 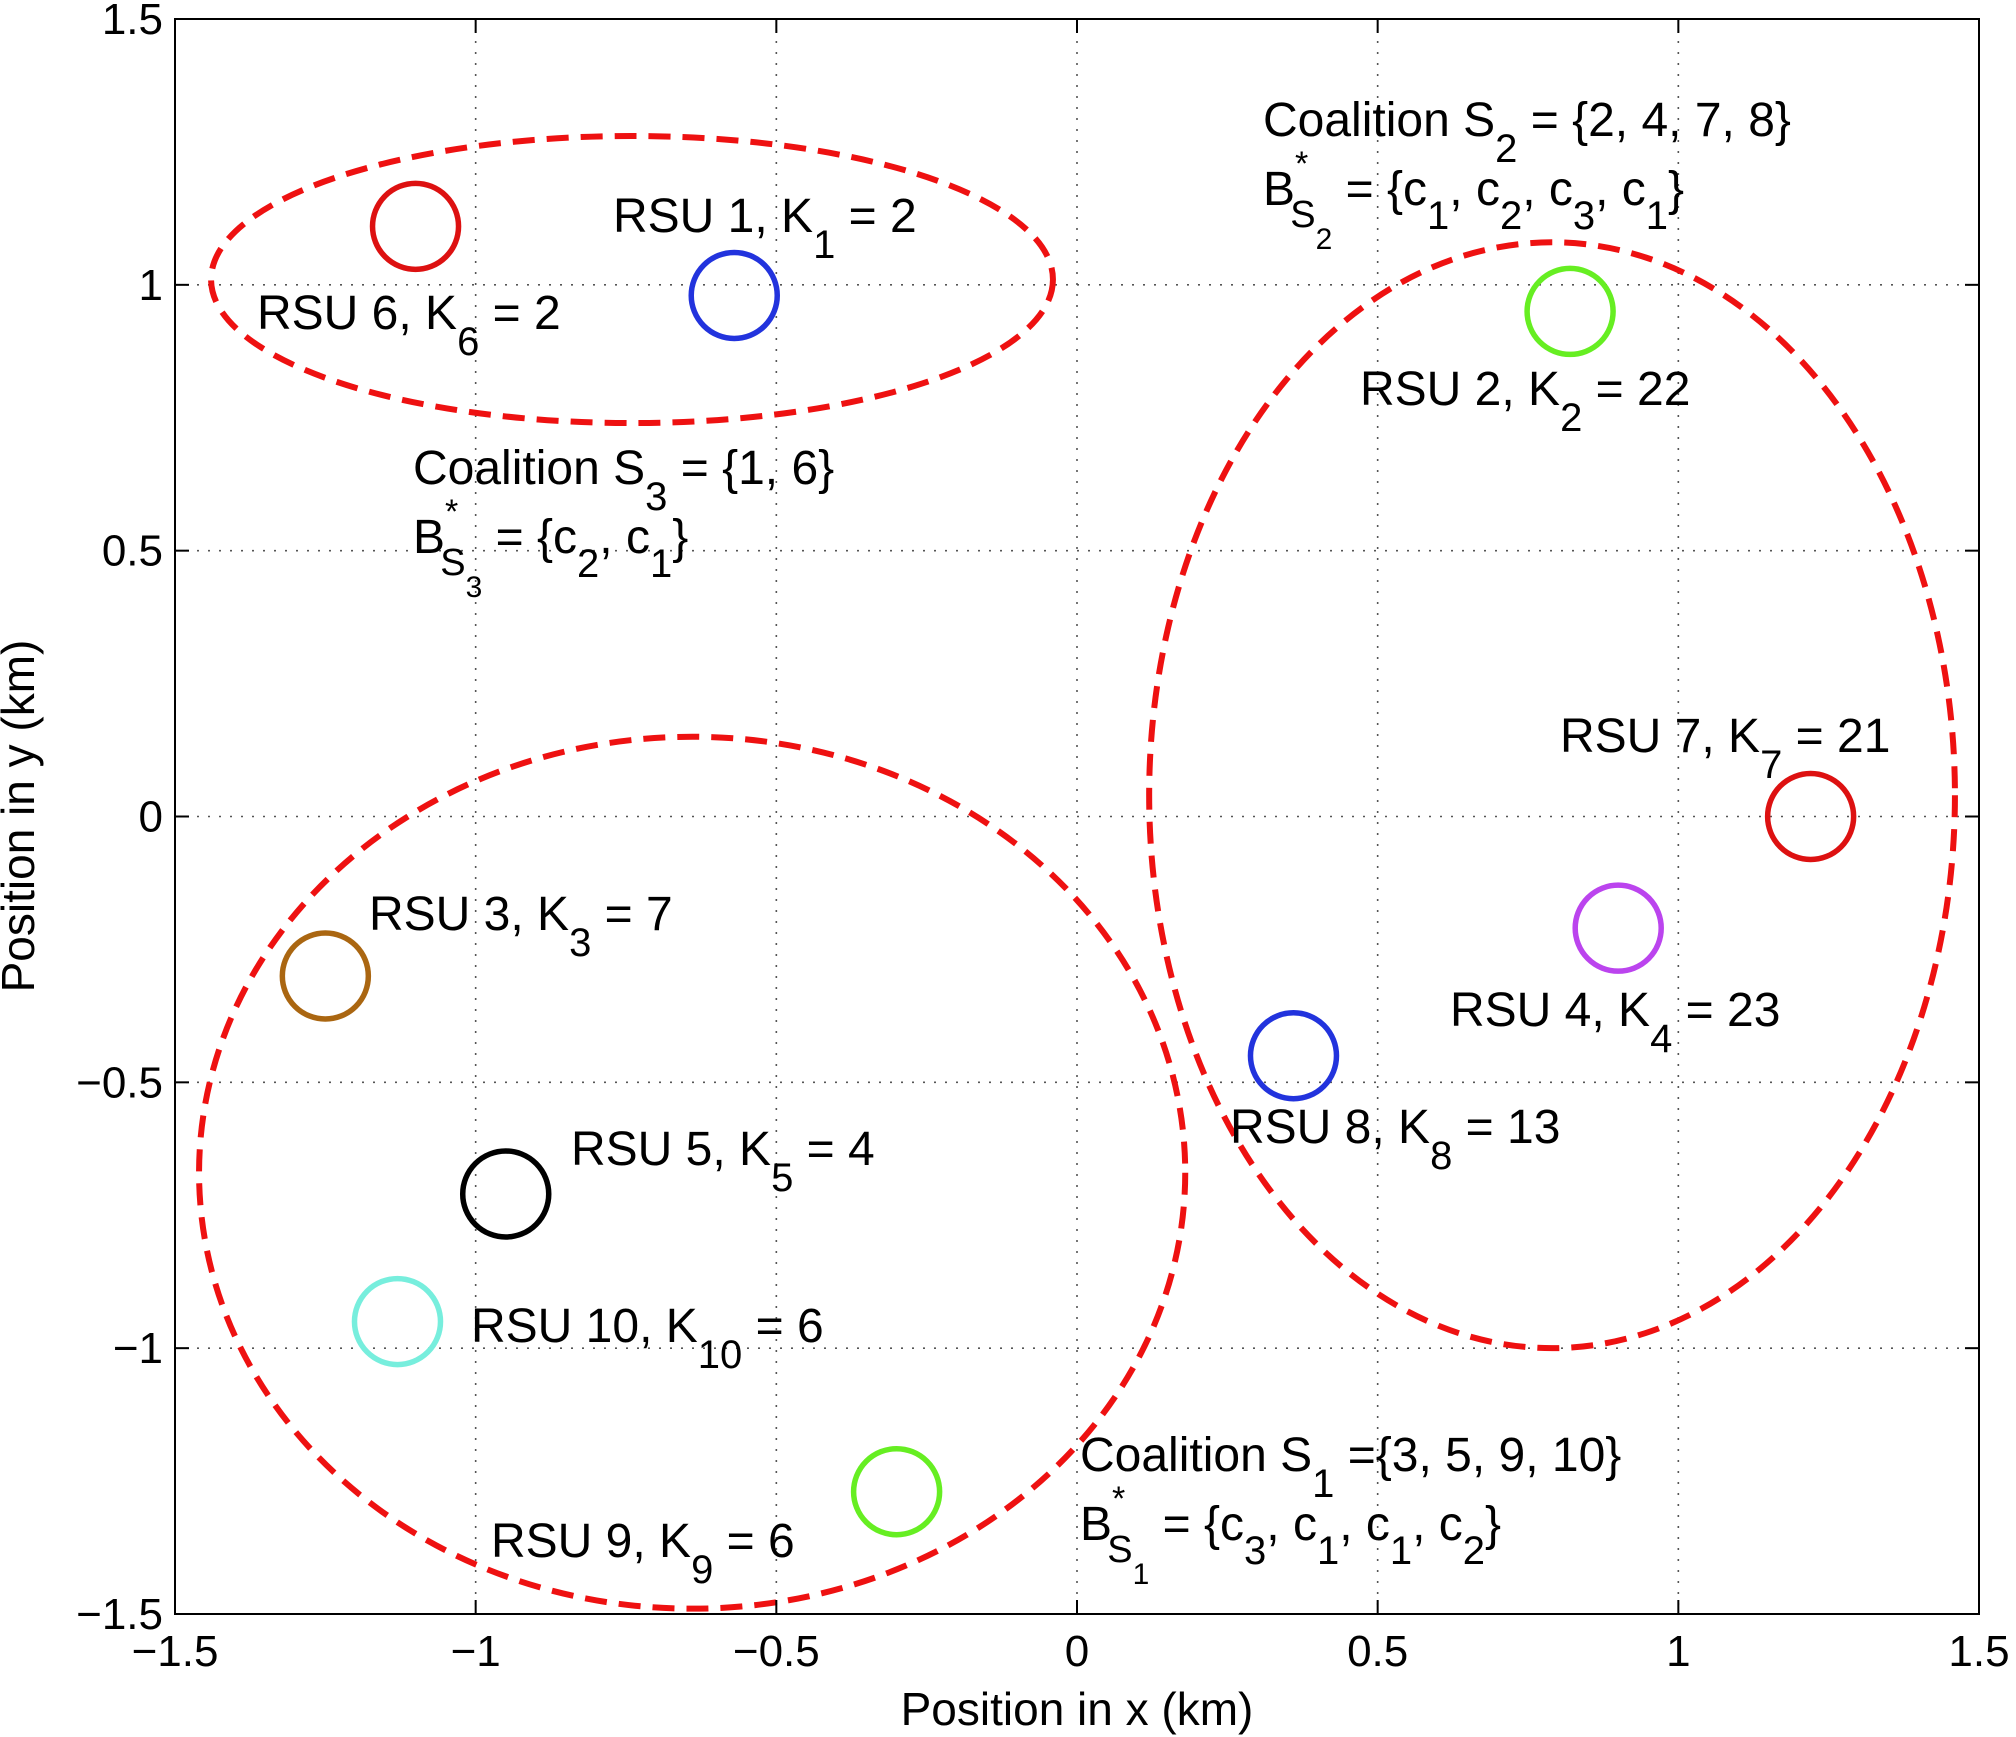 What do you see at coordinates (175, 1651) in the screenshot?
I see `x-tick-label: −1.5` at bounding box center [175, 1651].